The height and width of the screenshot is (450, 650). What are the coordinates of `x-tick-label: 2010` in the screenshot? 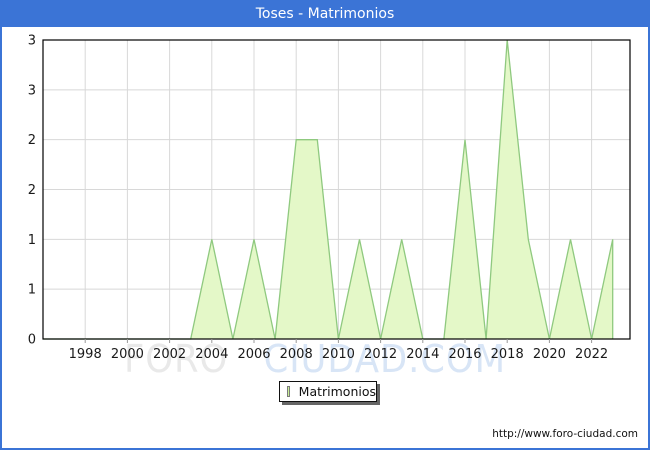 It's located at (338, 354).